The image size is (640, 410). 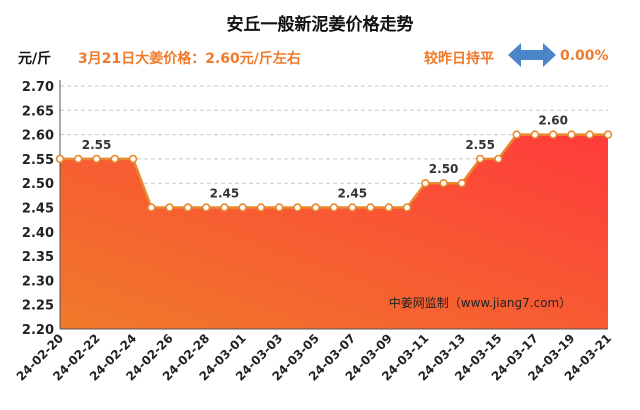 What do you see at coordinates (38, 281) in the screenshot?
I see `y-tick-label: 2.30` at bounding box center [38, 281].